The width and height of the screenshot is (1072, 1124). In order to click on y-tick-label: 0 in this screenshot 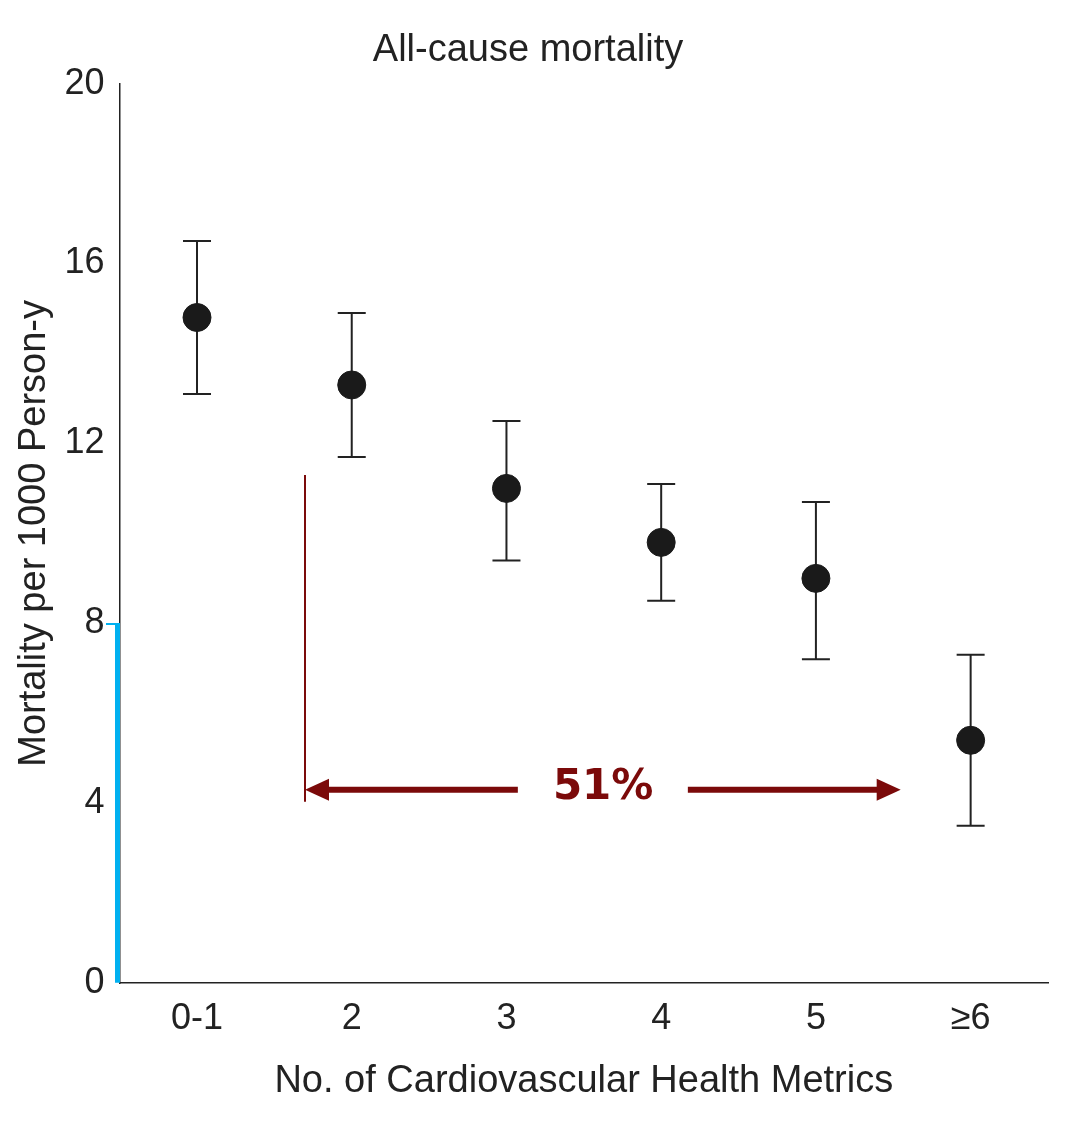, I will do `click(94, 981)`.